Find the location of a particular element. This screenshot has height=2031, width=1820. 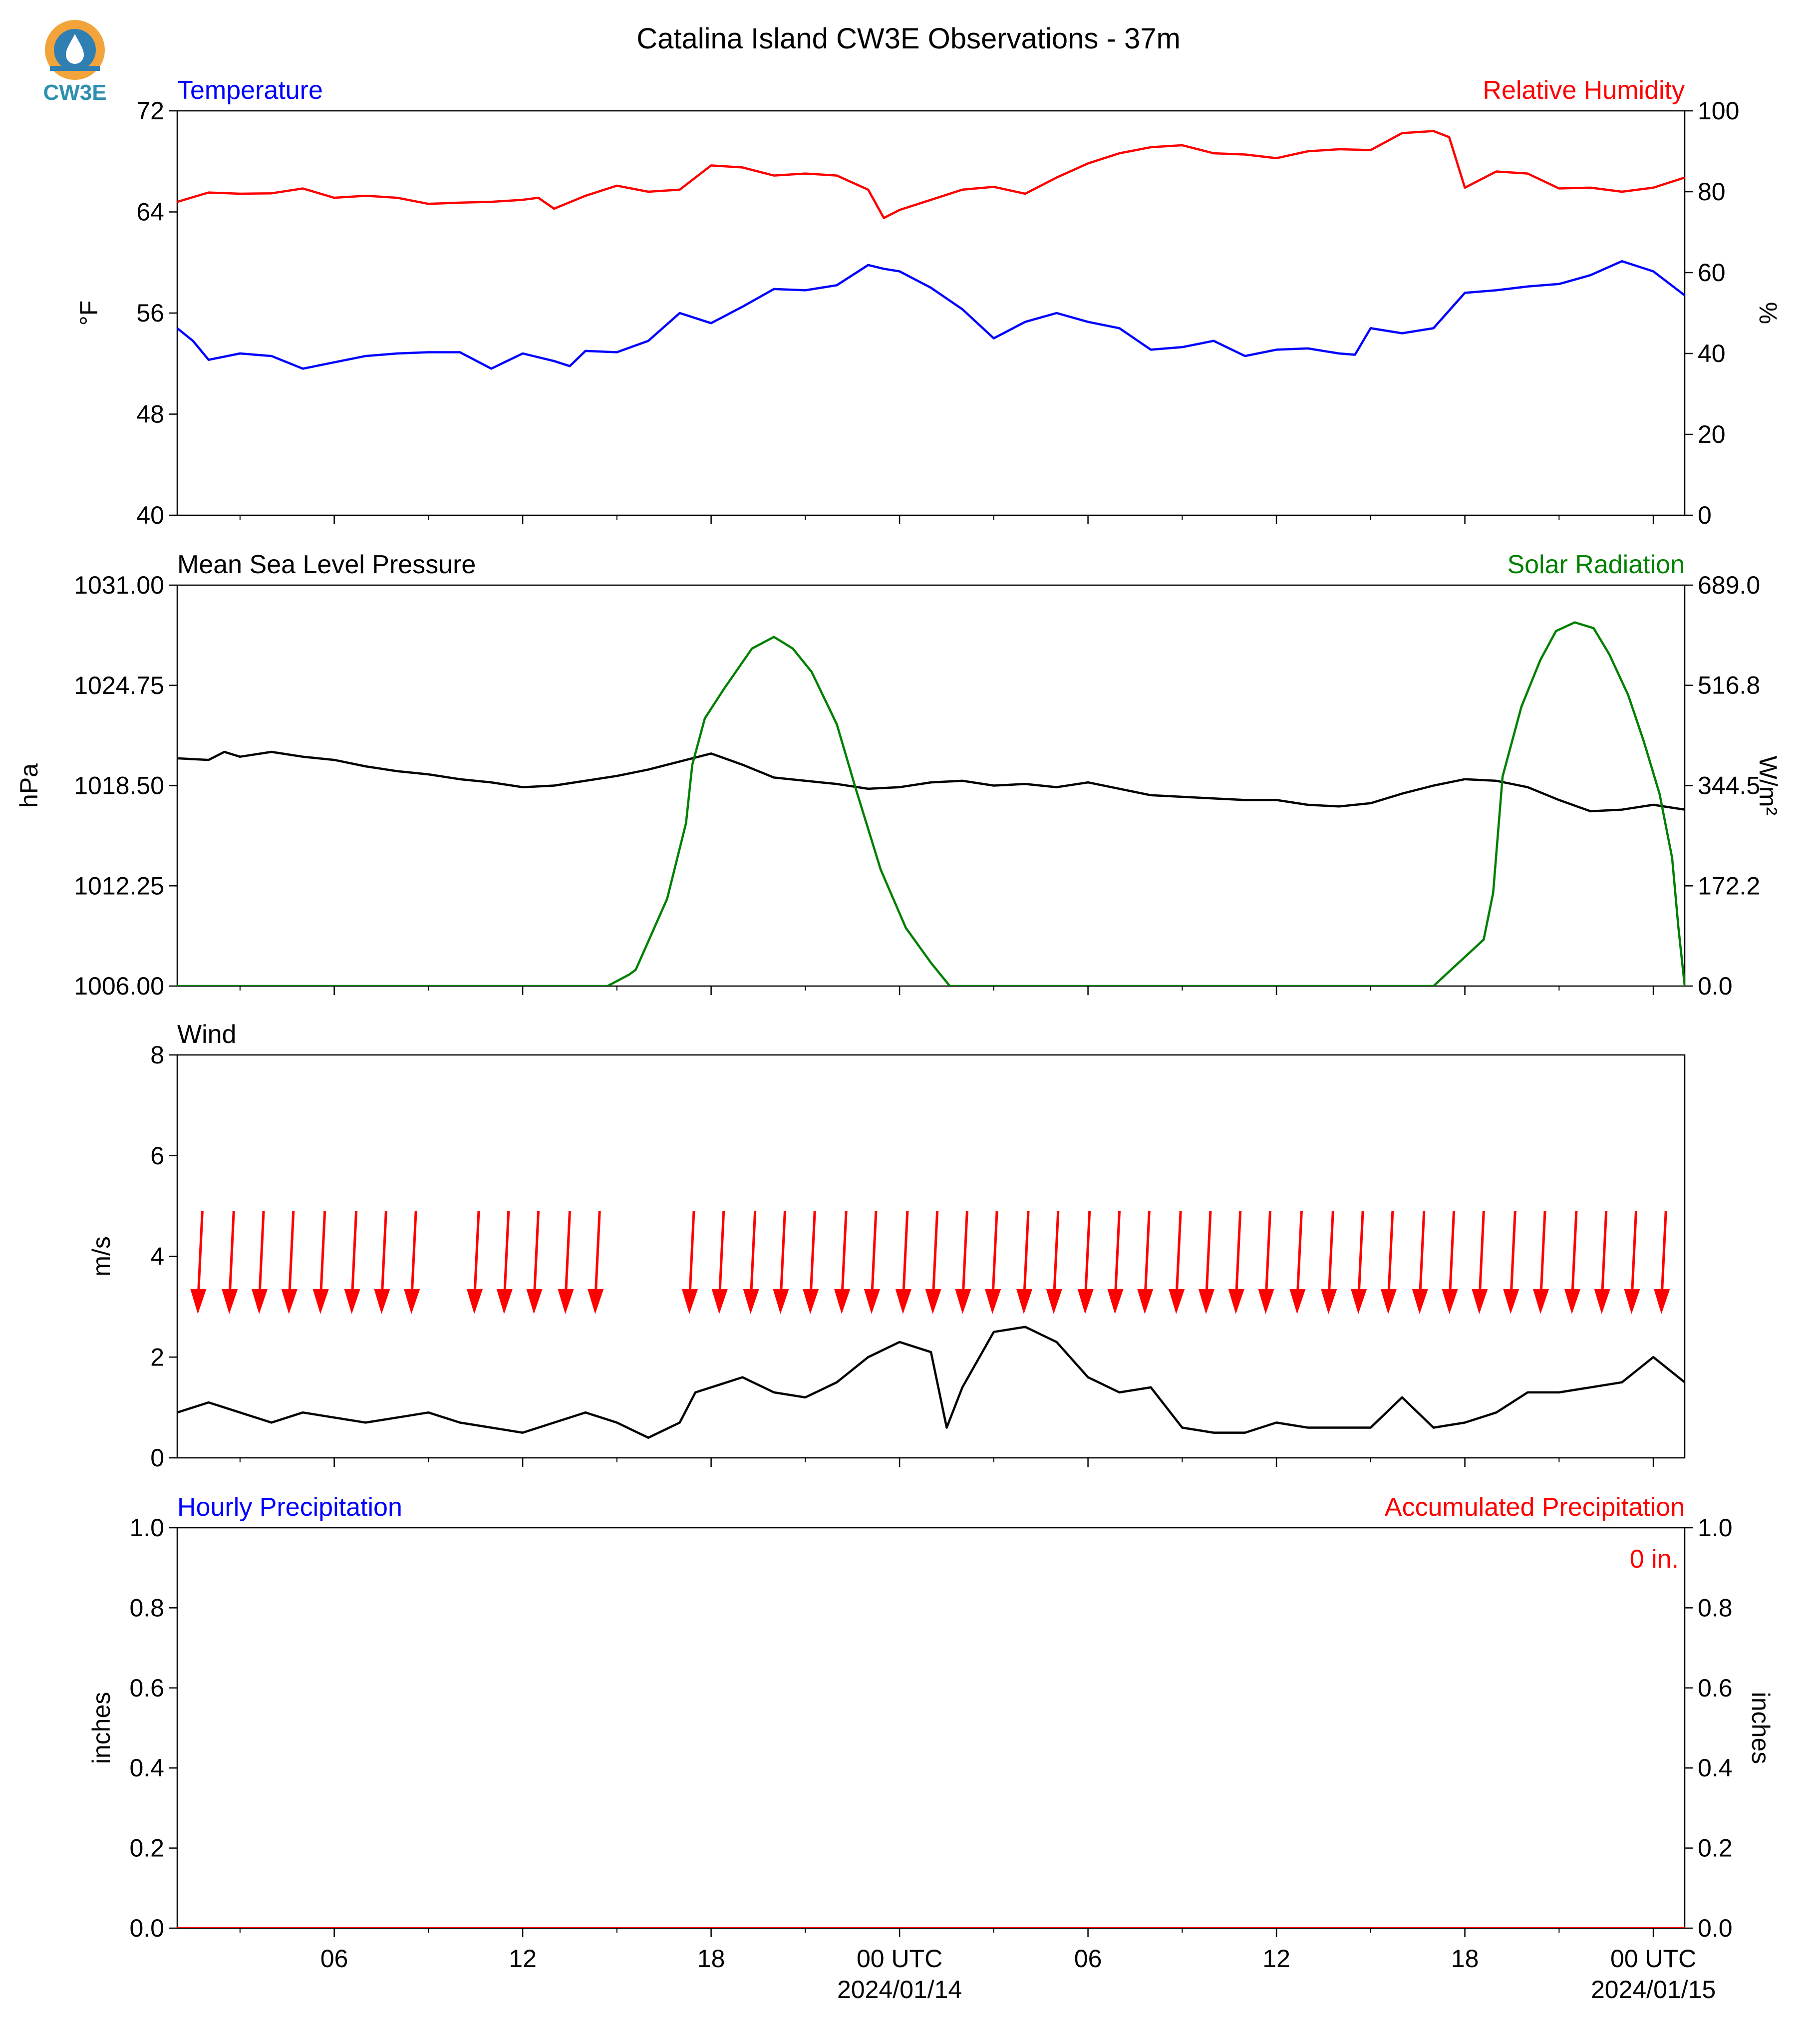

panel-title-right: Solar Radiation is located at coordinates (1596, 564).